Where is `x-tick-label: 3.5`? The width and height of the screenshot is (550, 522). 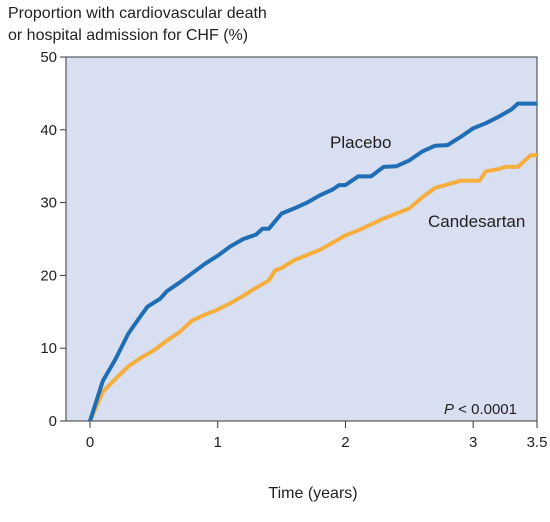
x-tick-label: 3.5 is located at coordinates (537, 442).